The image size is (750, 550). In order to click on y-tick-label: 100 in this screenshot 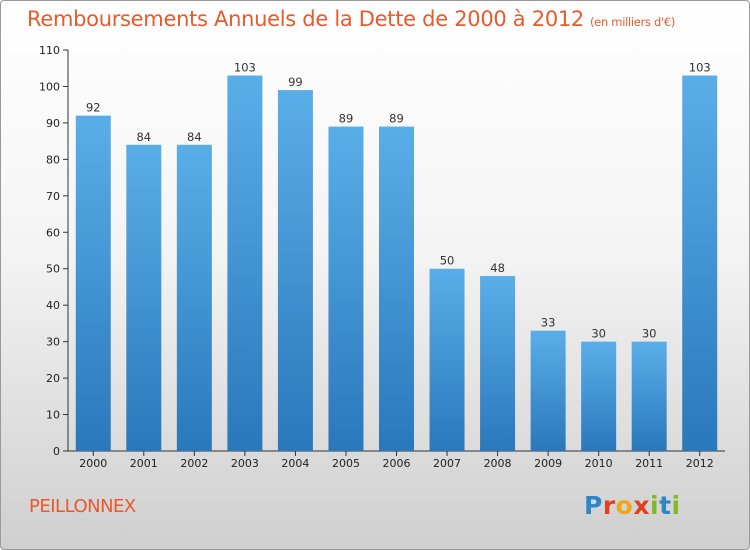, I will do `click(49, 86)`.